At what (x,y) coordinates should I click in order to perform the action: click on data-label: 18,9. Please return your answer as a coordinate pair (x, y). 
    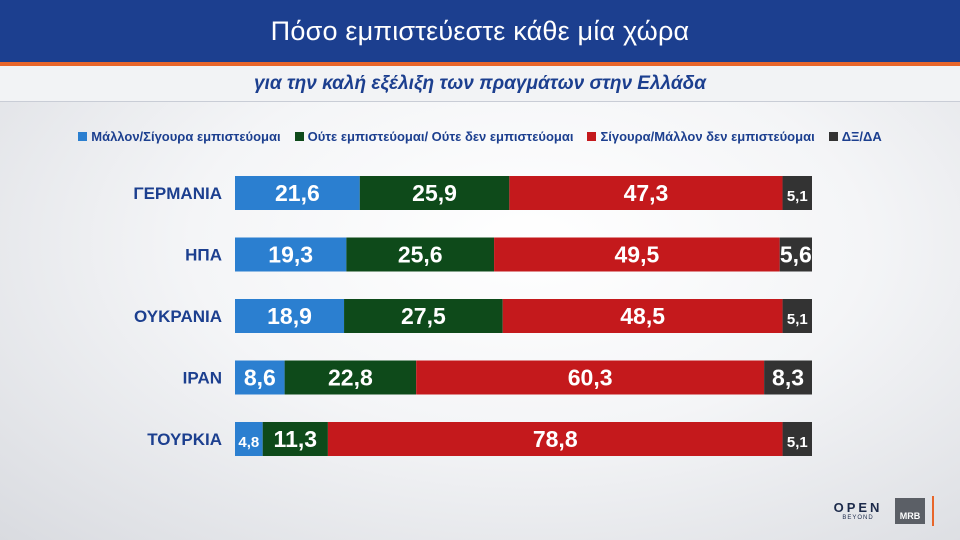
    Looking at the image, I should click on (289, 316).